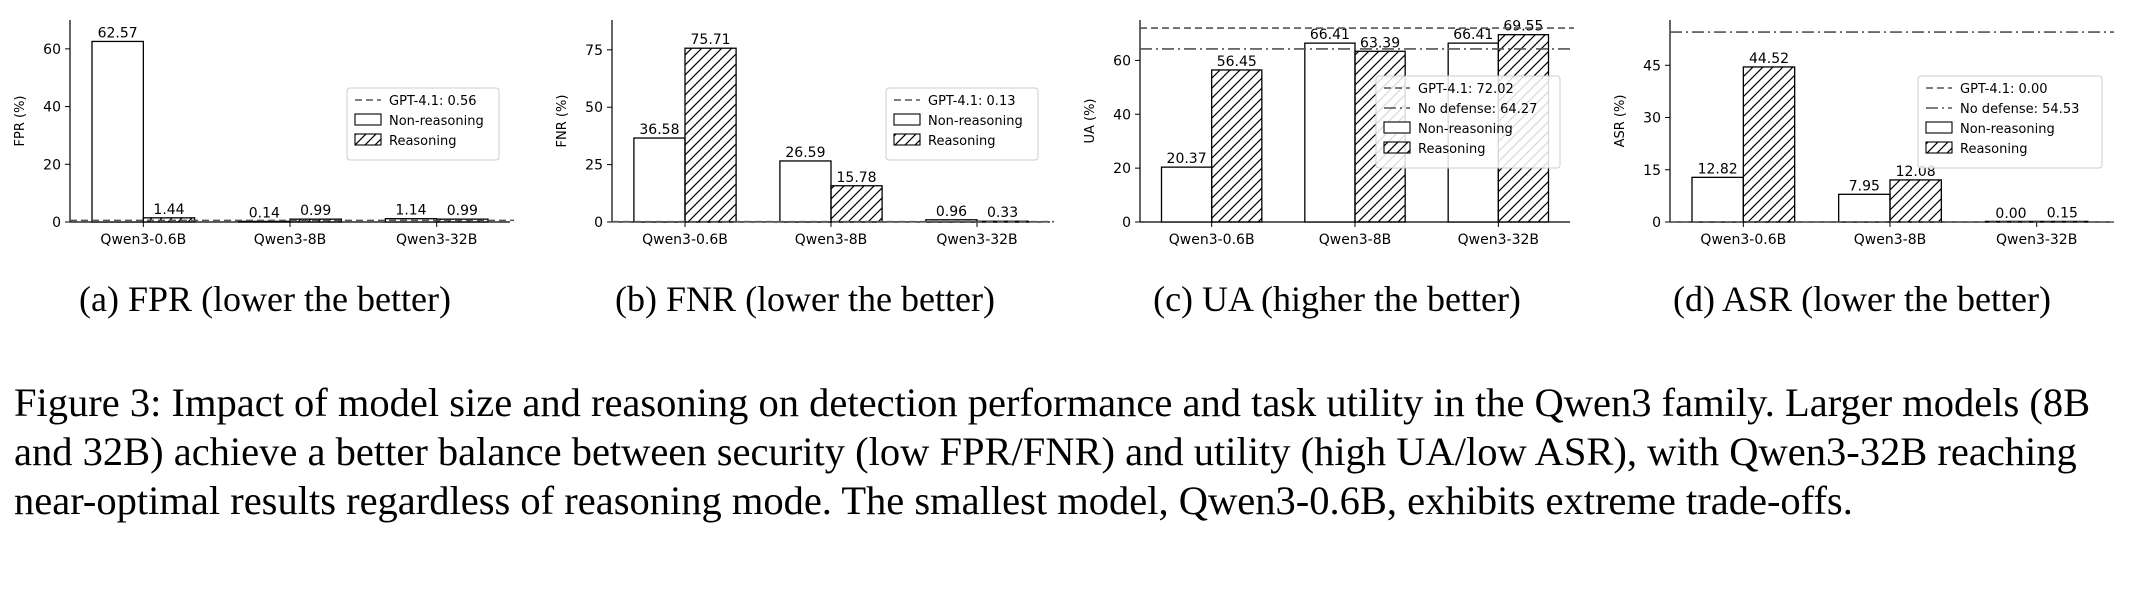 Image resolution: width=2133 pixels, height=597 pixels. What do you see at coordinates (1718, 169) in the screenshot?
I see `bar-value-label: 12.82` at bounding box center [1718, 169].